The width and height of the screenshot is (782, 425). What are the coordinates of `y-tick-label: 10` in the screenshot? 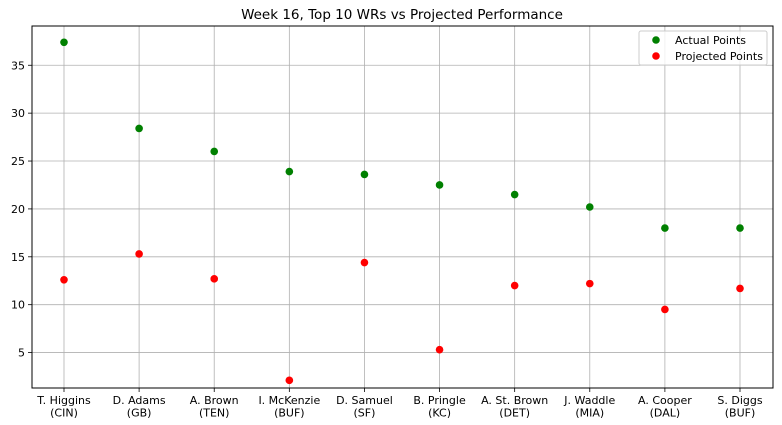 It's located at (18, 305).